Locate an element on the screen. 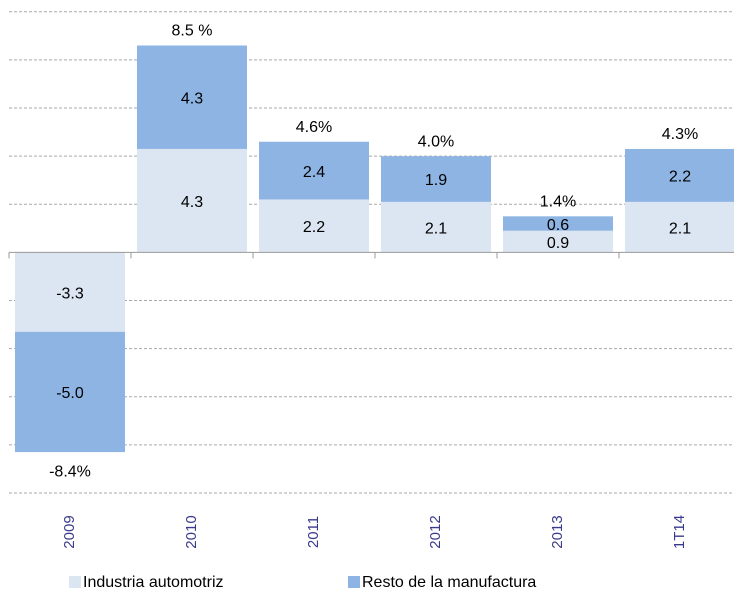 Image resolution: width=734 pixels, height=602 pixels. data-label: -3.3 is located at coordinates (70, 293).